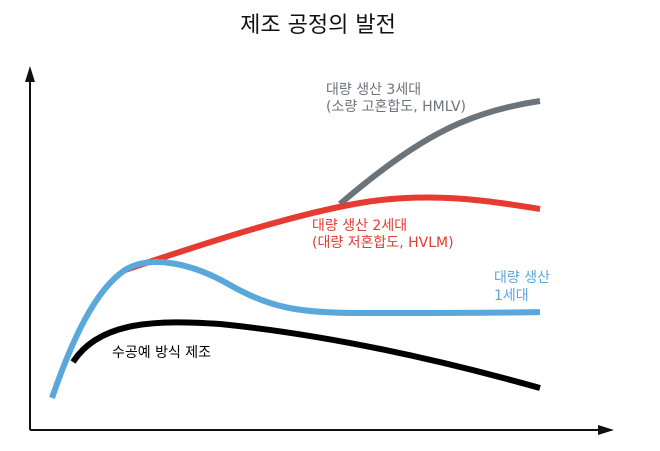 Image resolution: width=660 pixels, height=451 pixels. Describe the element at coordinates (30, 74) in the screenshot. I see `y-axis-arrow-icon` at that location.